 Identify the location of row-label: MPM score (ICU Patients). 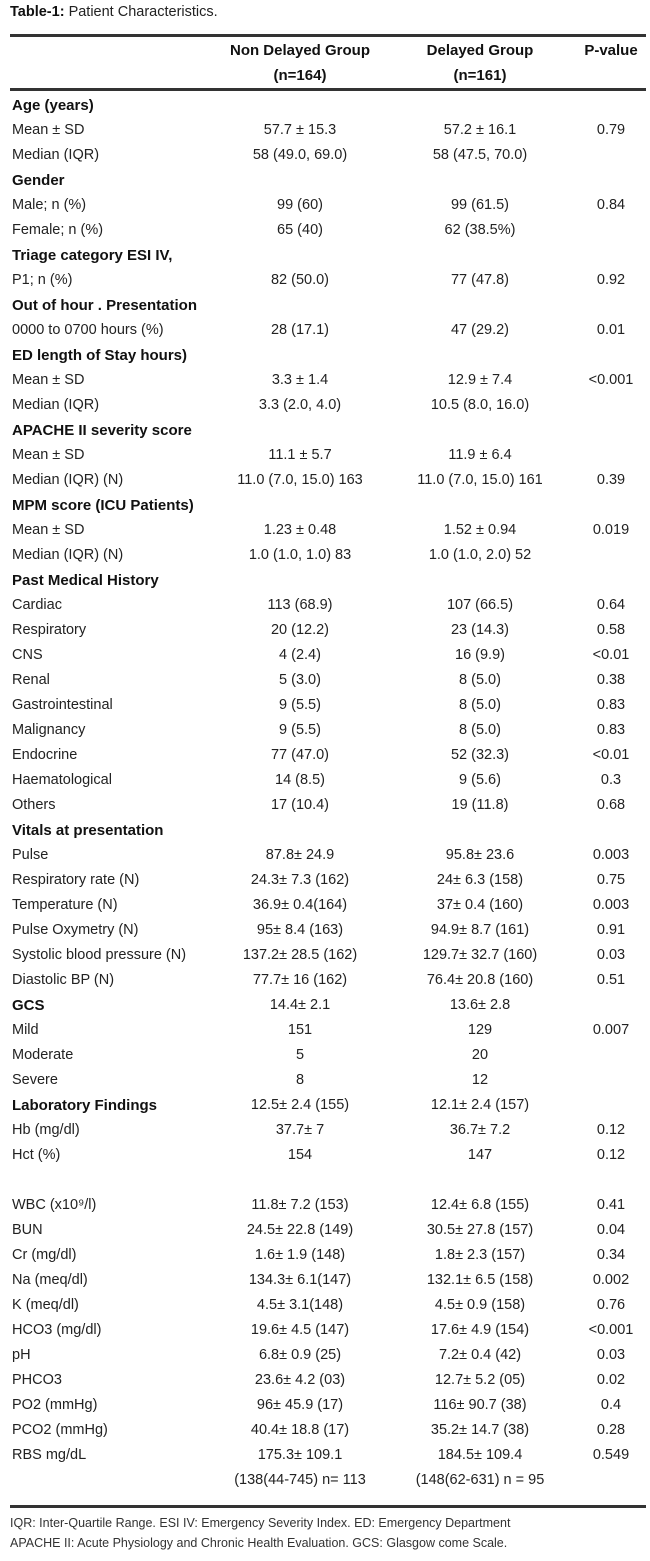
(103, 505).